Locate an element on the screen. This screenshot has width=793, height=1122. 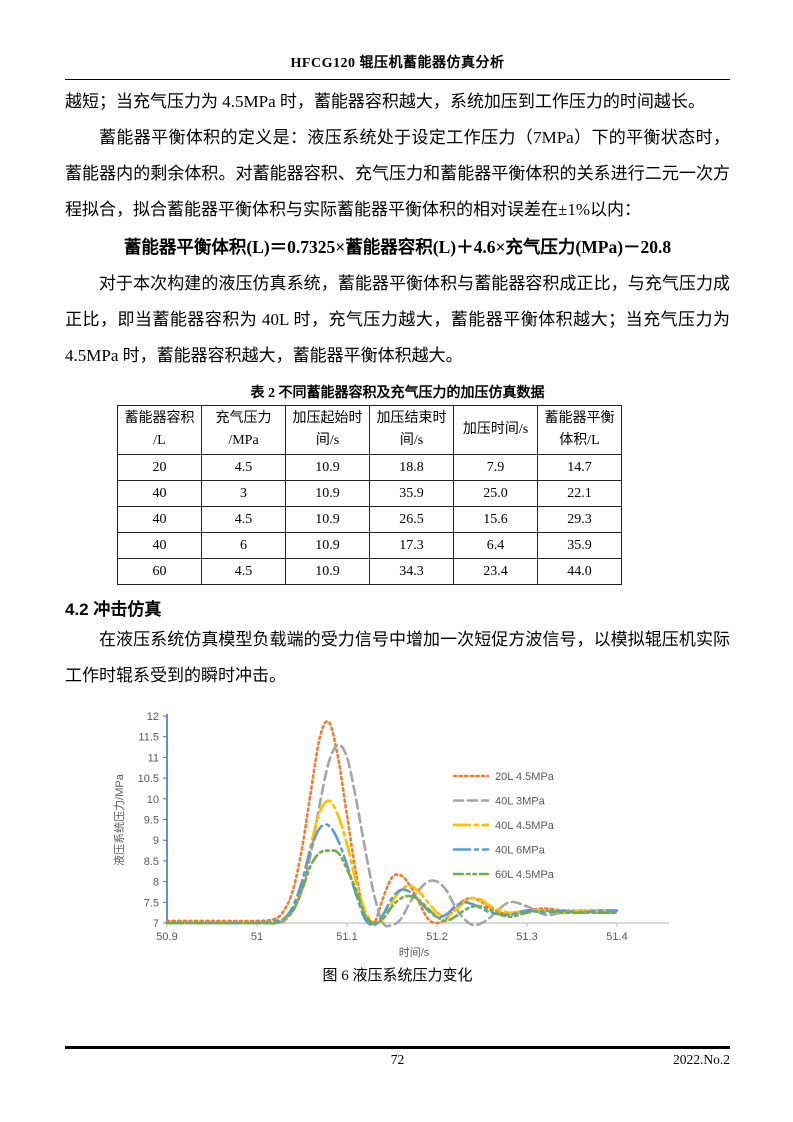
table-cell: 7.9 is located at coordinates (495, 467).